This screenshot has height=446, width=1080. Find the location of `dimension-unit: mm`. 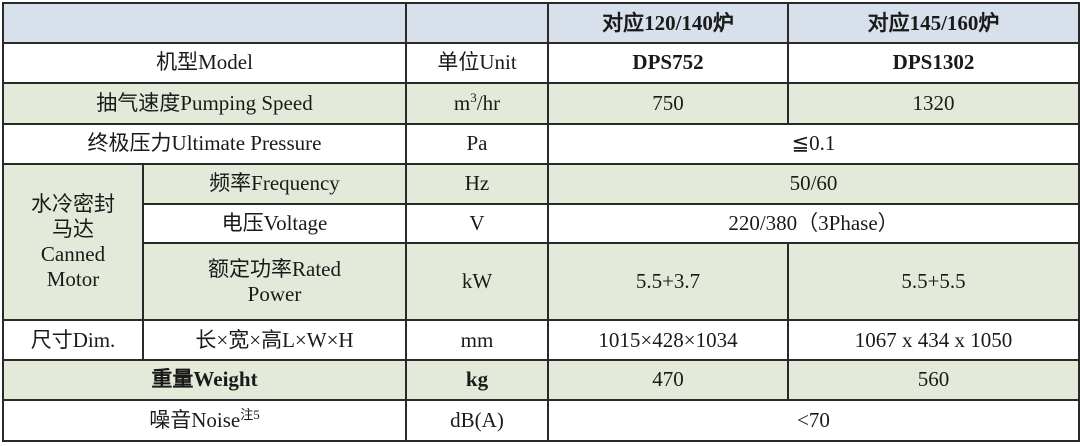

dimension-unit: mm is located at coordinates (477, 340).